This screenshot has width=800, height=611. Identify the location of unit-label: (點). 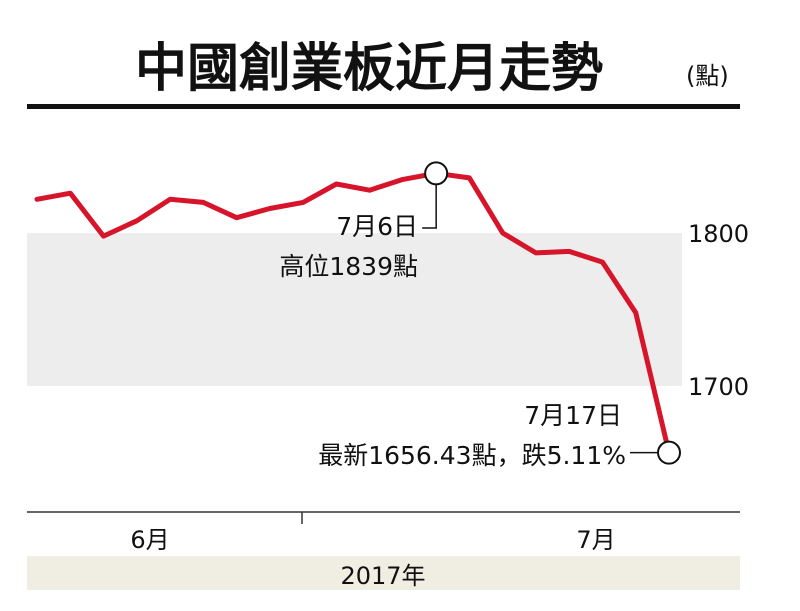
(707, 76).